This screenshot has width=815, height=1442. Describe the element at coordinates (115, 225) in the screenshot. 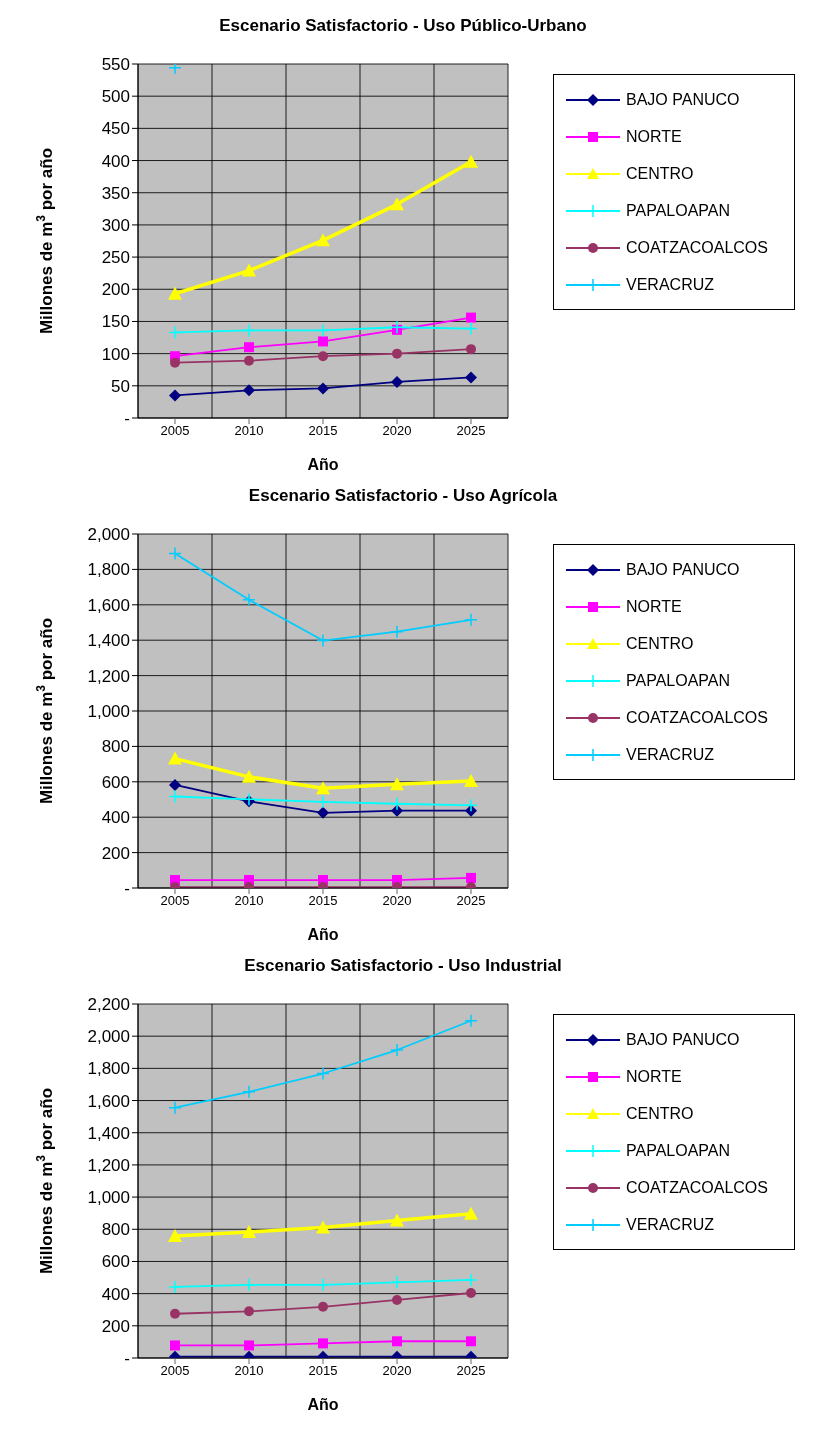

I see `y-tick-label: 300` at that location.